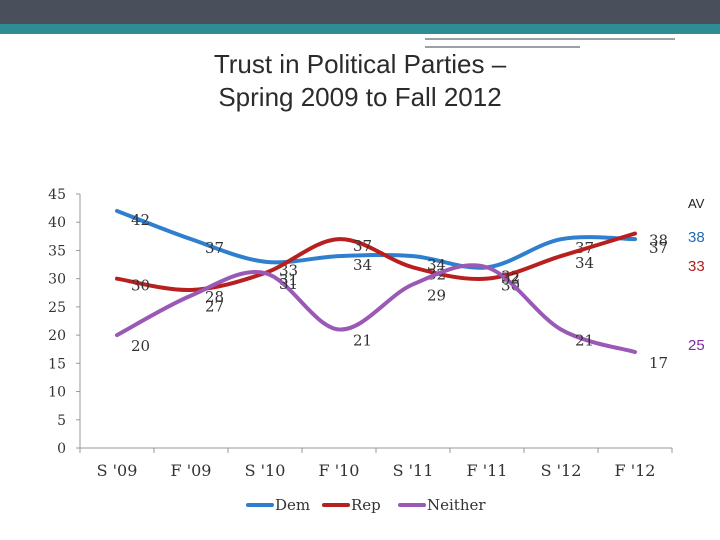  What do you see at coordinates (360, 97) in the screenshot?
I see `title-line-2: Spring 2009 to Fall 2012` at bounding box center [360, 97].